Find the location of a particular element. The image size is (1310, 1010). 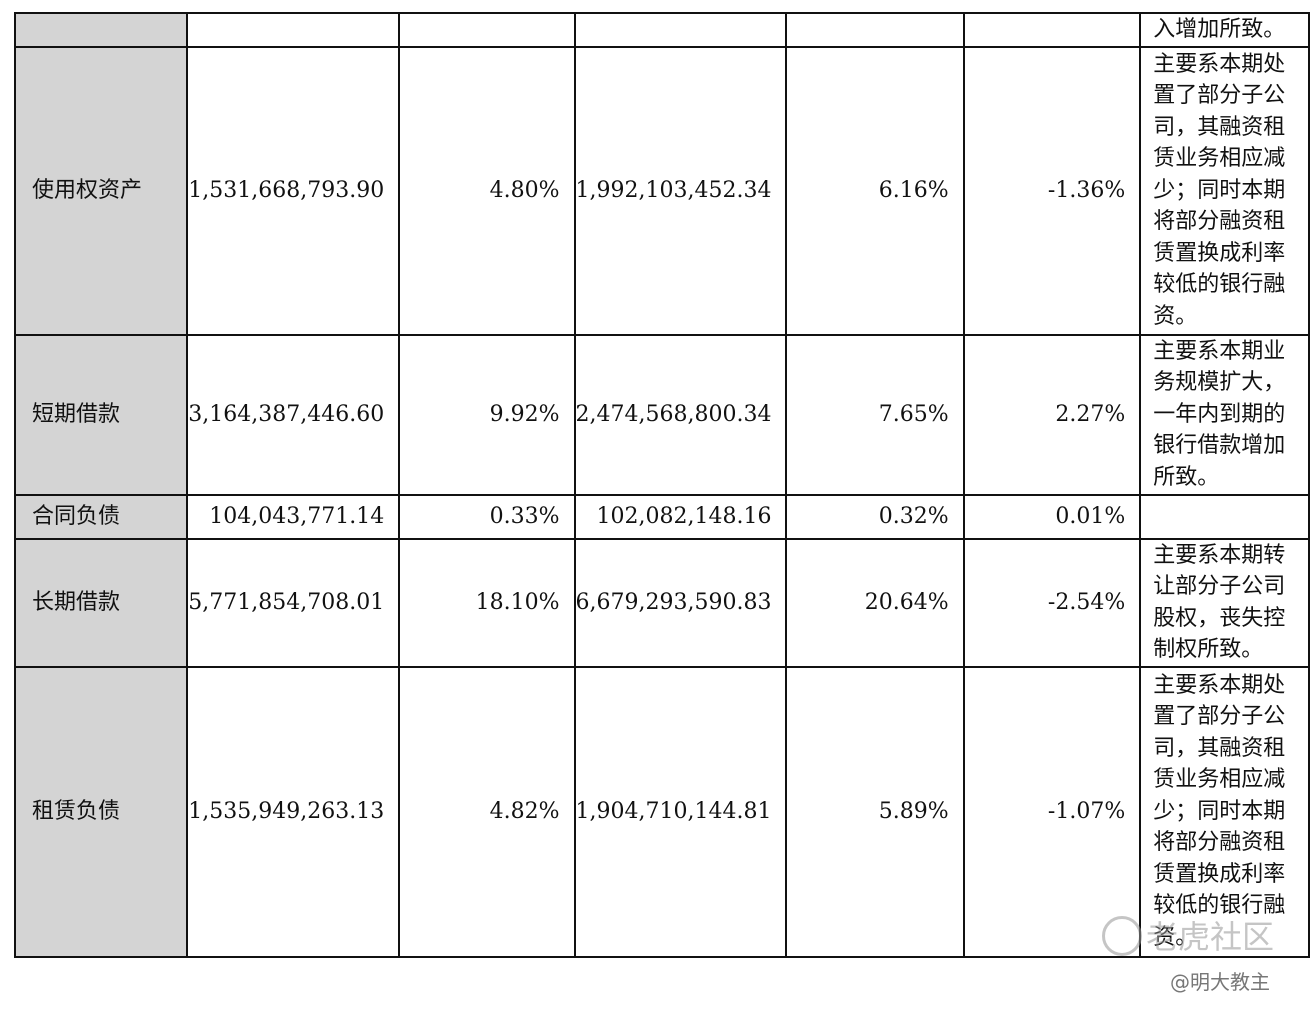

community-watermark: 老虎社区 is located at coordinates (1188, 935).